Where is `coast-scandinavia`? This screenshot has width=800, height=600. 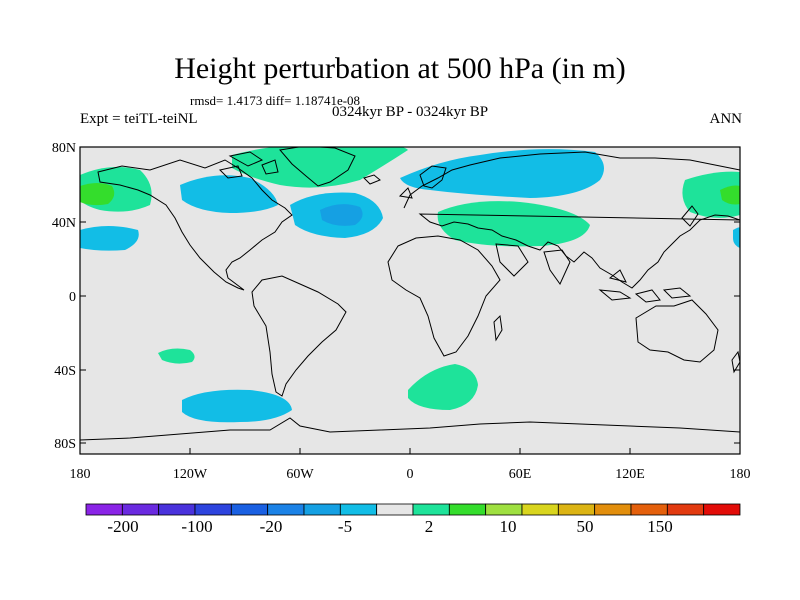 coast-scandinavia is located at coordinates (422, 182).